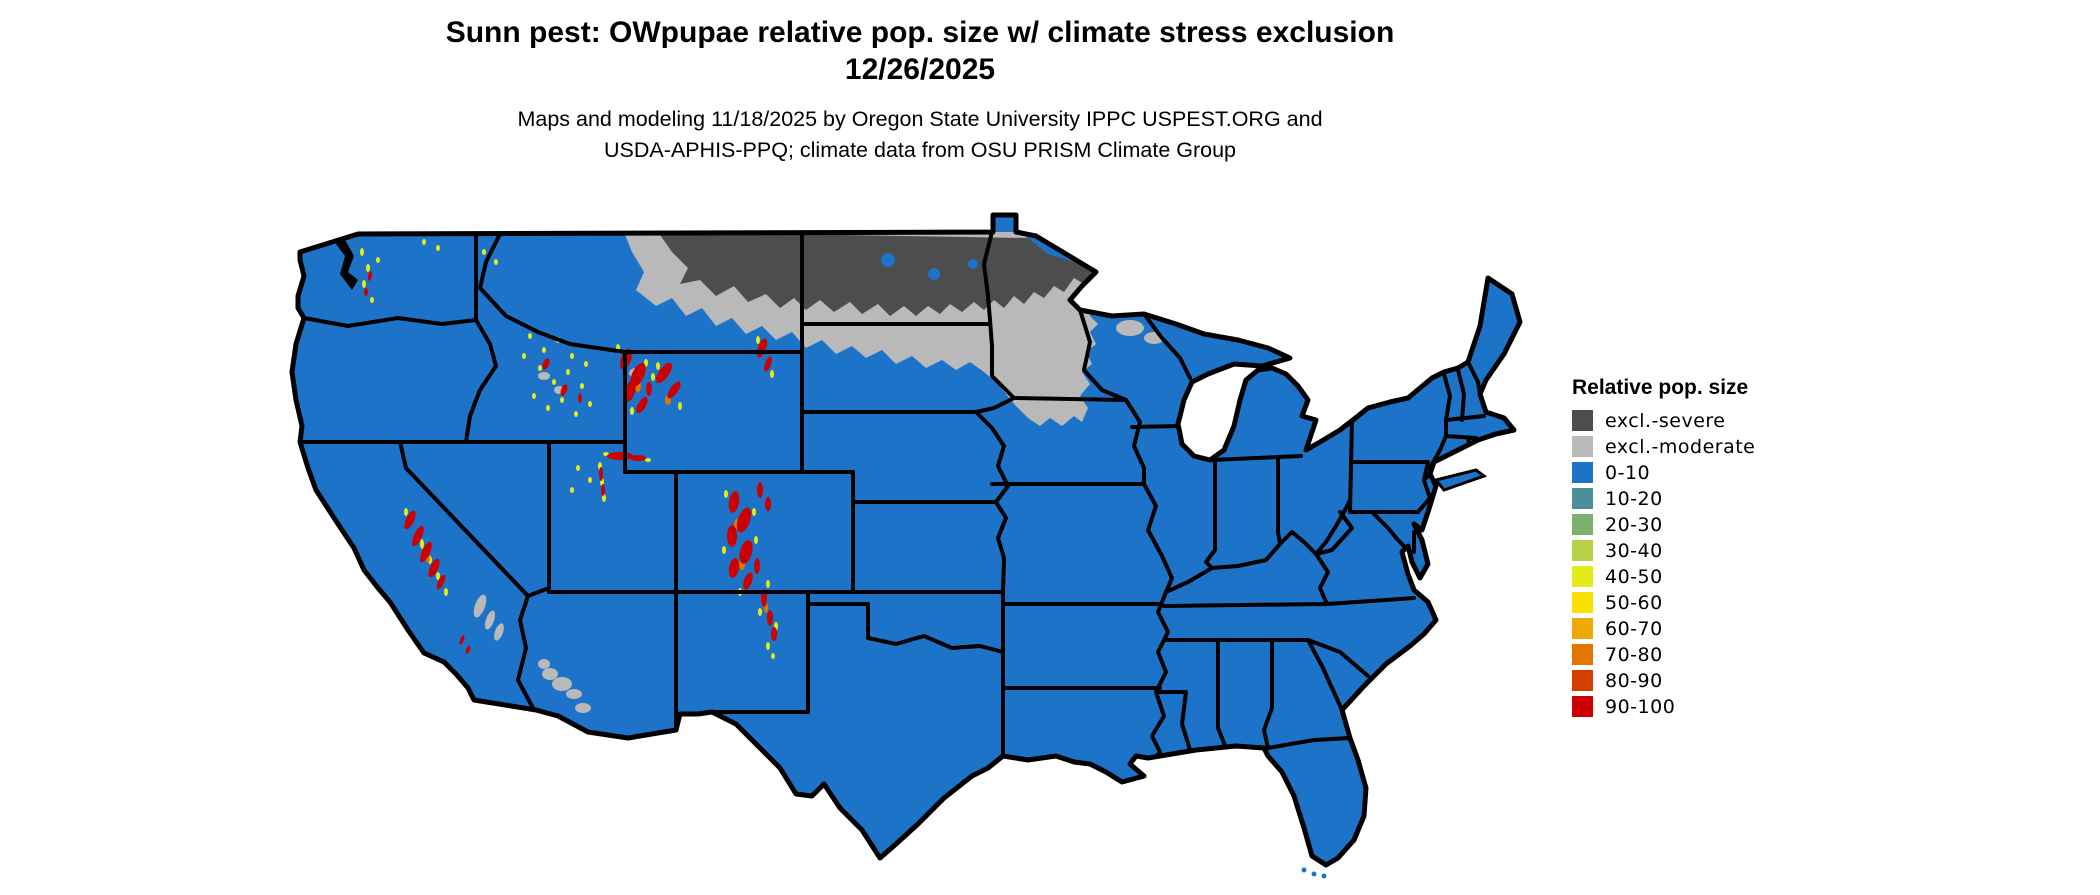 The height and width of the screenshot is (895, 2100). Describe the element at coordinates (1702, 602) in the screenshot. I see `legend-item: 50-60` at that location.